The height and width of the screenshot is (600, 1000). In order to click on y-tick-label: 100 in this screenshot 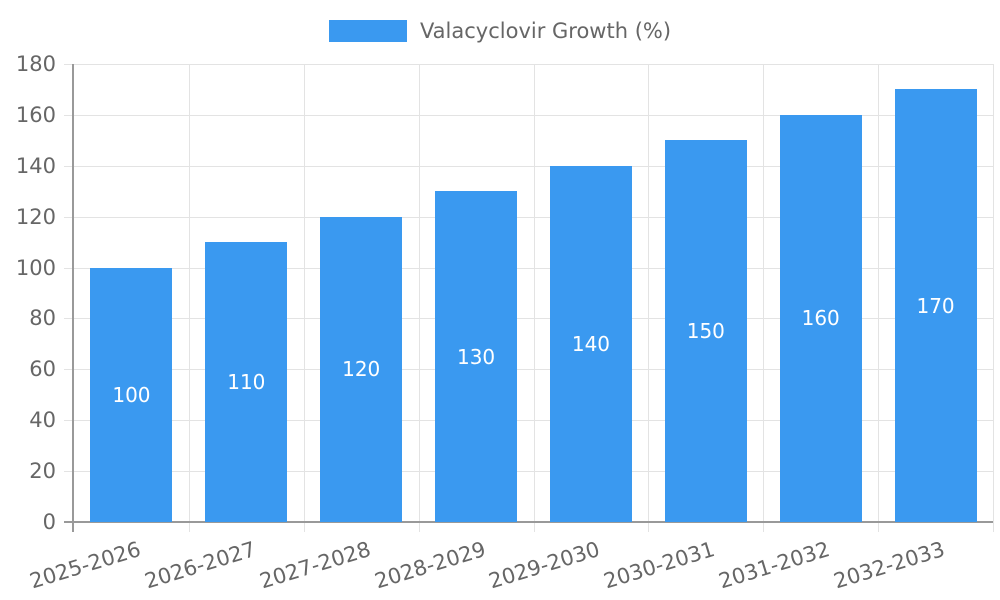, I will do `click(35, 267)`.